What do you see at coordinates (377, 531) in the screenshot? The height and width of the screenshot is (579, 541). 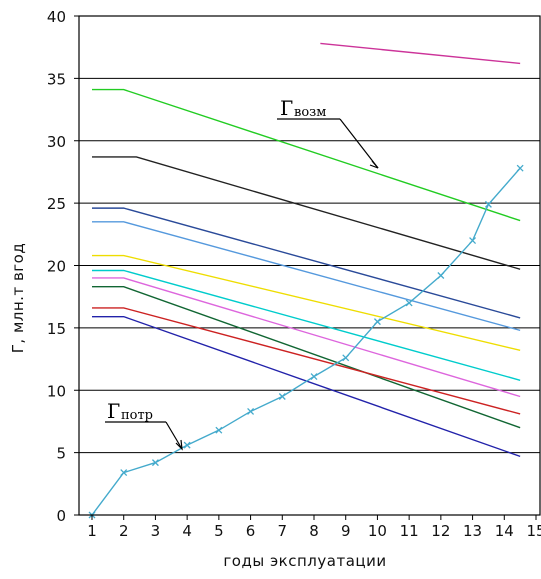 I see `x-tick-label-9: 10` at bounding box center [377, 531].